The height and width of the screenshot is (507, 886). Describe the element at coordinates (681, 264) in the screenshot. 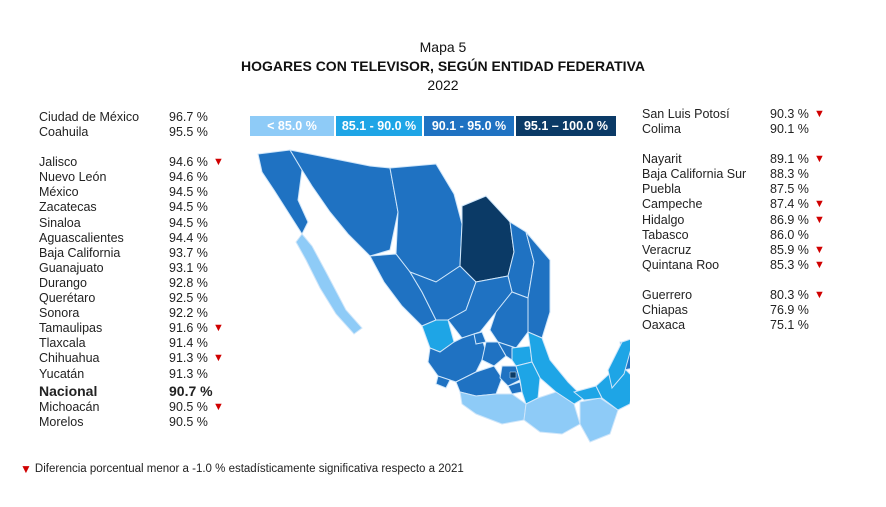

I see `state-name: Quintana Roo` at that location.